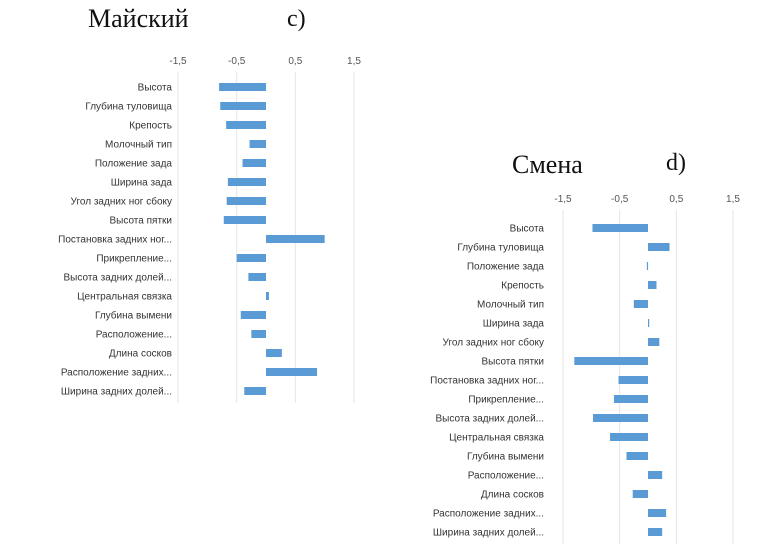 This screenshot has width=761, height=544. What do you see at coordinates (547, 164) in the screenshot?
I see `chart-title: Смена` at bounding box center [547, 164].